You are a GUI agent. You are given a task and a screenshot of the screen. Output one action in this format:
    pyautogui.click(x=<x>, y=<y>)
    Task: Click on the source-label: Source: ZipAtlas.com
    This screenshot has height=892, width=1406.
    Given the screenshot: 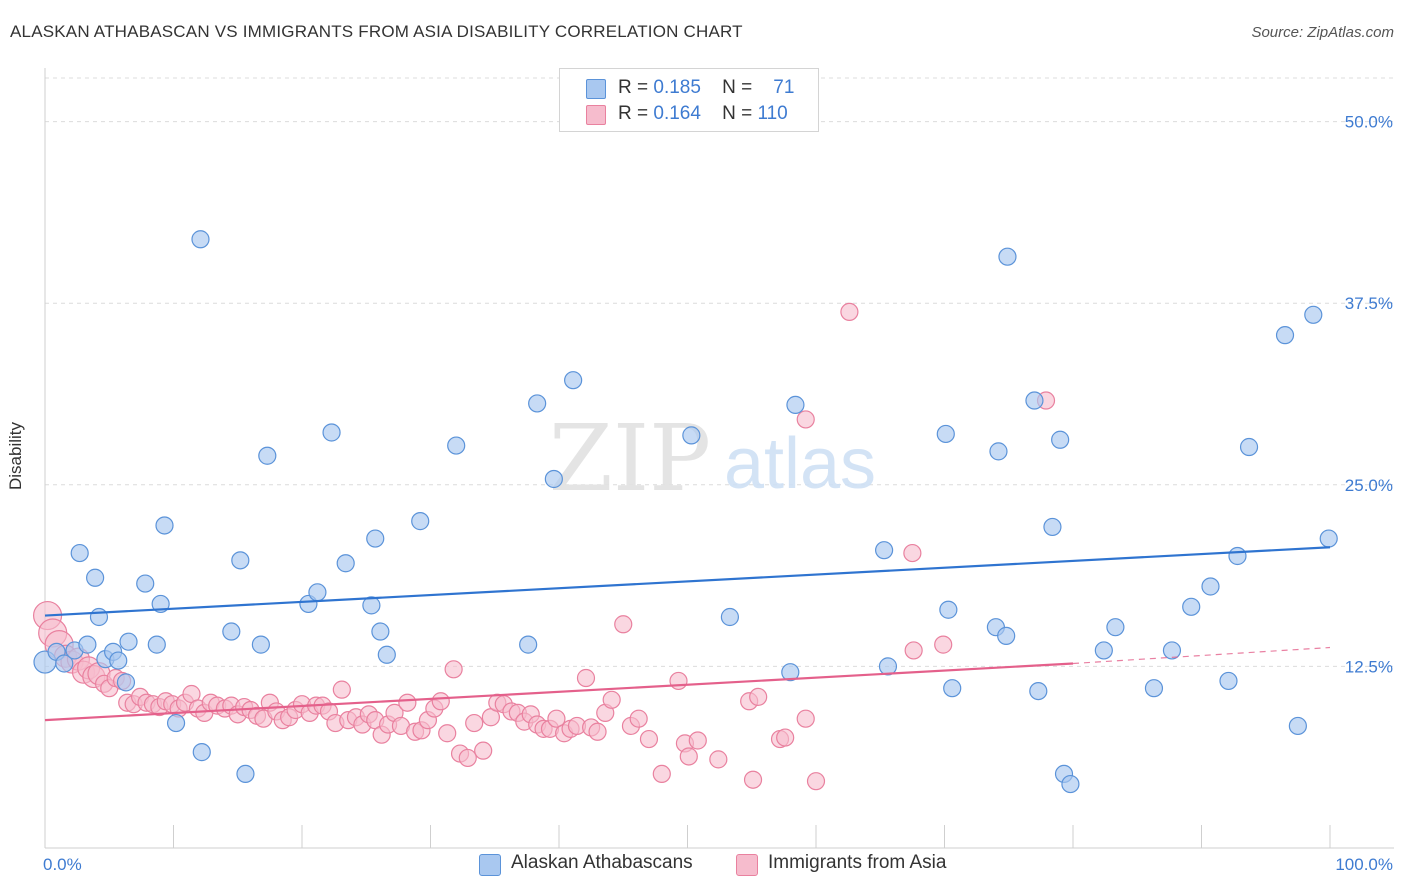 What is the action you would take?
    pyautogui.click(x=1322, y=32)
    